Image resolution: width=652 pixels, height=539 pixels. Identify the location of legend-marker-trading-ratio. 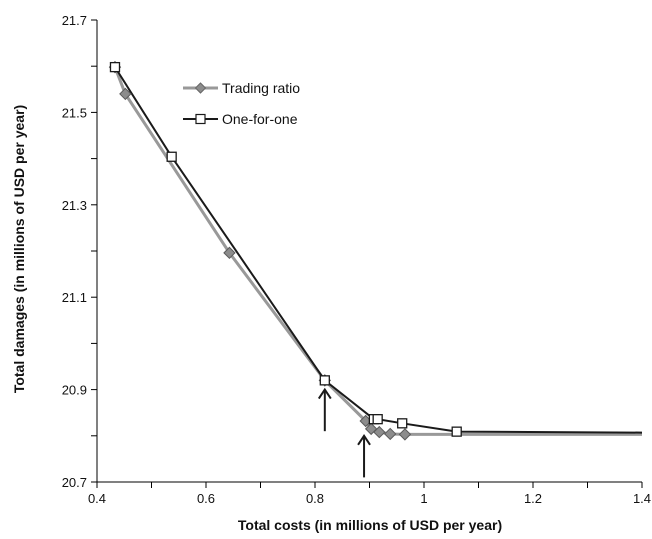
(200, 88).